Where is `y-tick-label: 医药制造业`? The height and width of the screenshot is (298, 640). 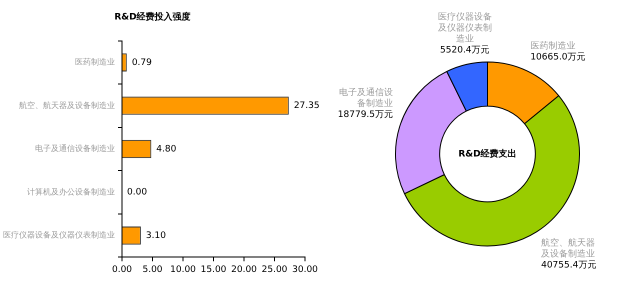
y-tick-label: 医药制造业 is located at coordinates (95, 62).